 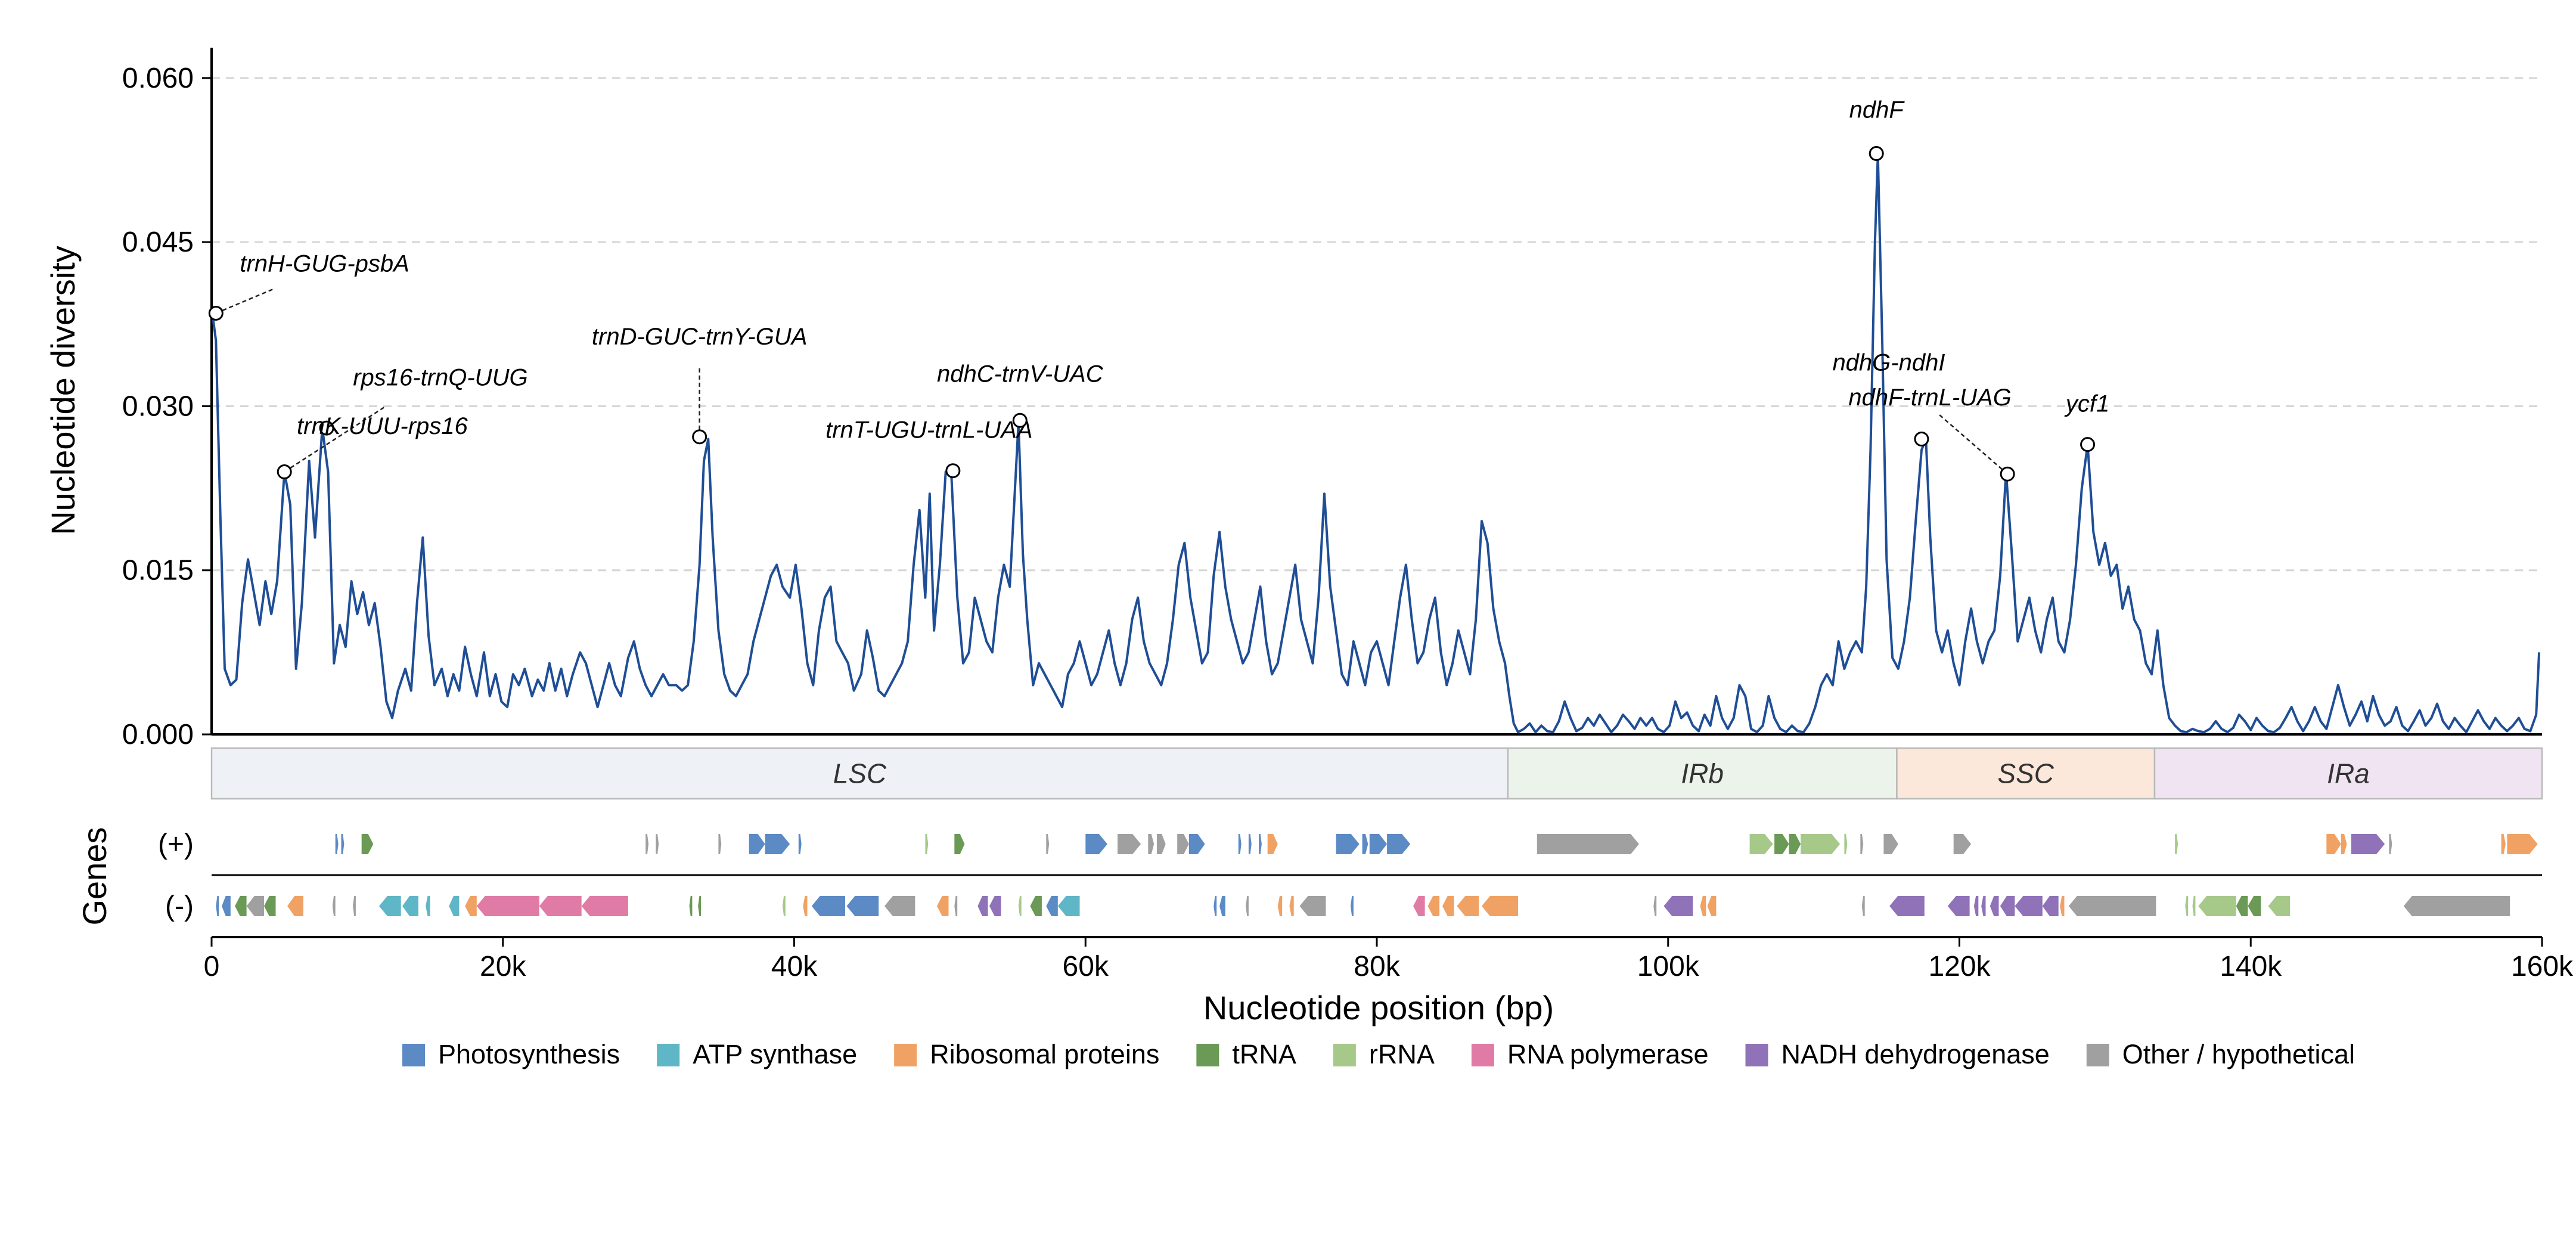 I want to click on peak-label: ndhF-trnL-UAG, so click(x=1929, y=397).